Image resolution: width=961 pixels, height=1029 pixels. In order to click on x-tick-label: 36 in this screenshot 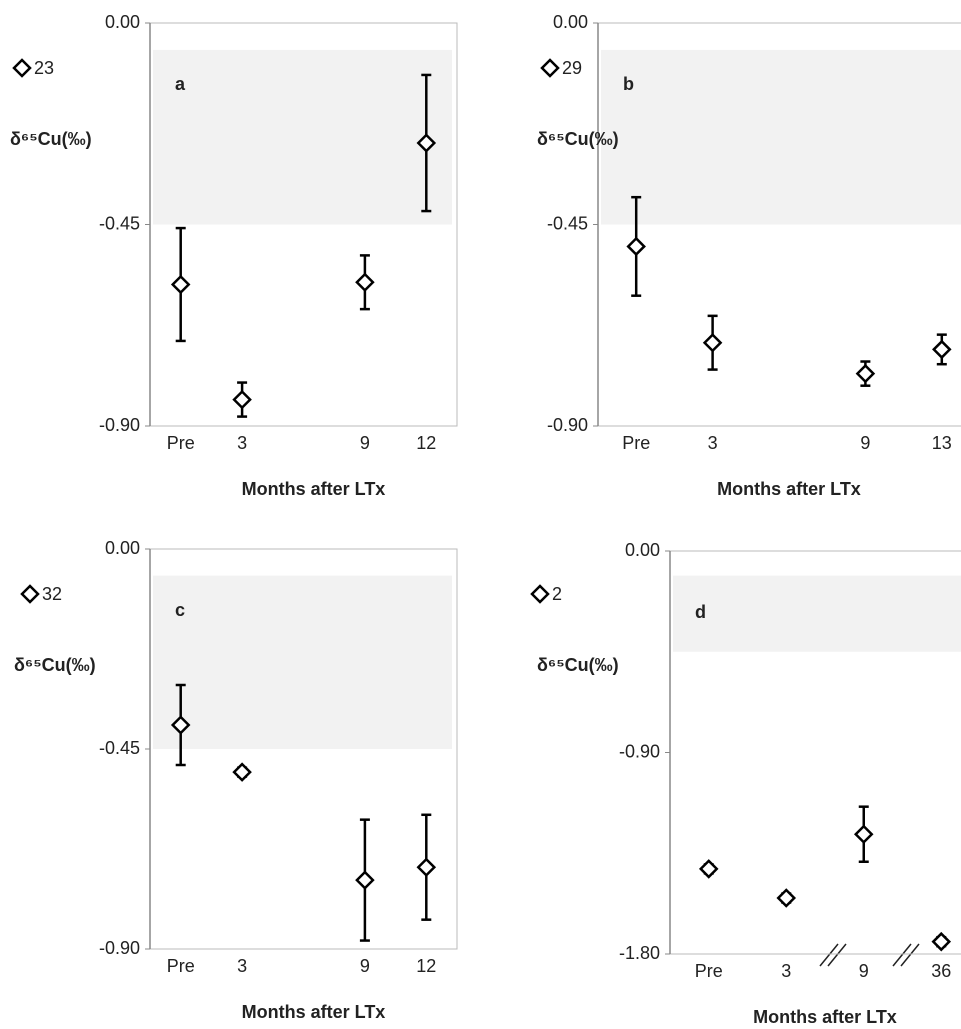, I will do `click(941, 971)`.